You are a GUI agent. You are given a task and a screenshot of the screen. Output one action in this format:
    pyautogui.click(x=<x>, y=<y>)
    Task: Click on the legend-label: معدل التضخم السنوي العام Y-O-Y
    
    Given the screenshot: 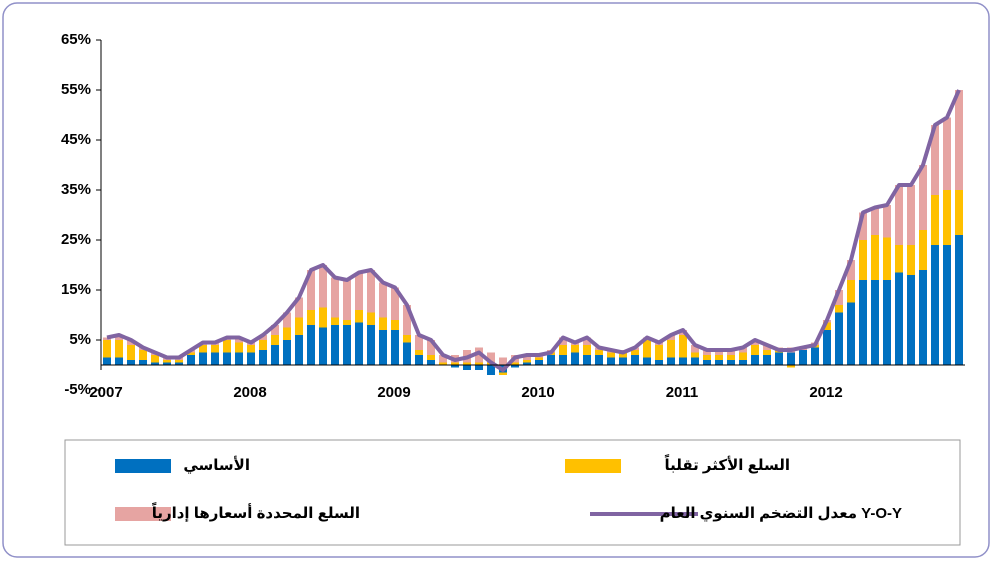 What is the action you would take?
    pyautogui.click(x=781, y=514)
    